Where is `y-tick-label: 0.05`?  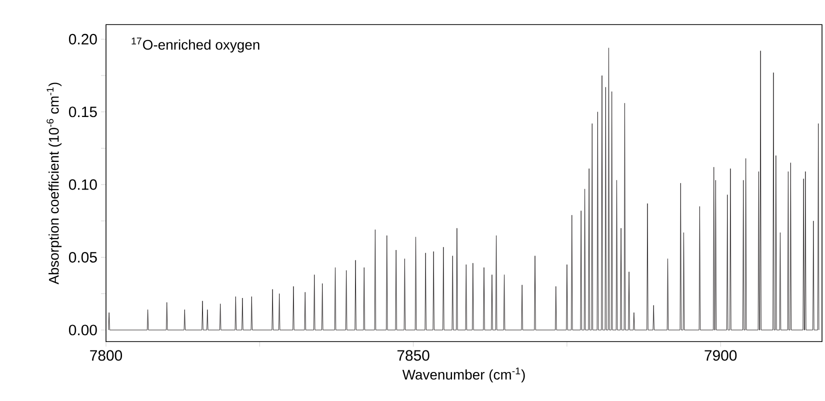
y-tick-label: 0.05 is located at coordinates (82, 257).